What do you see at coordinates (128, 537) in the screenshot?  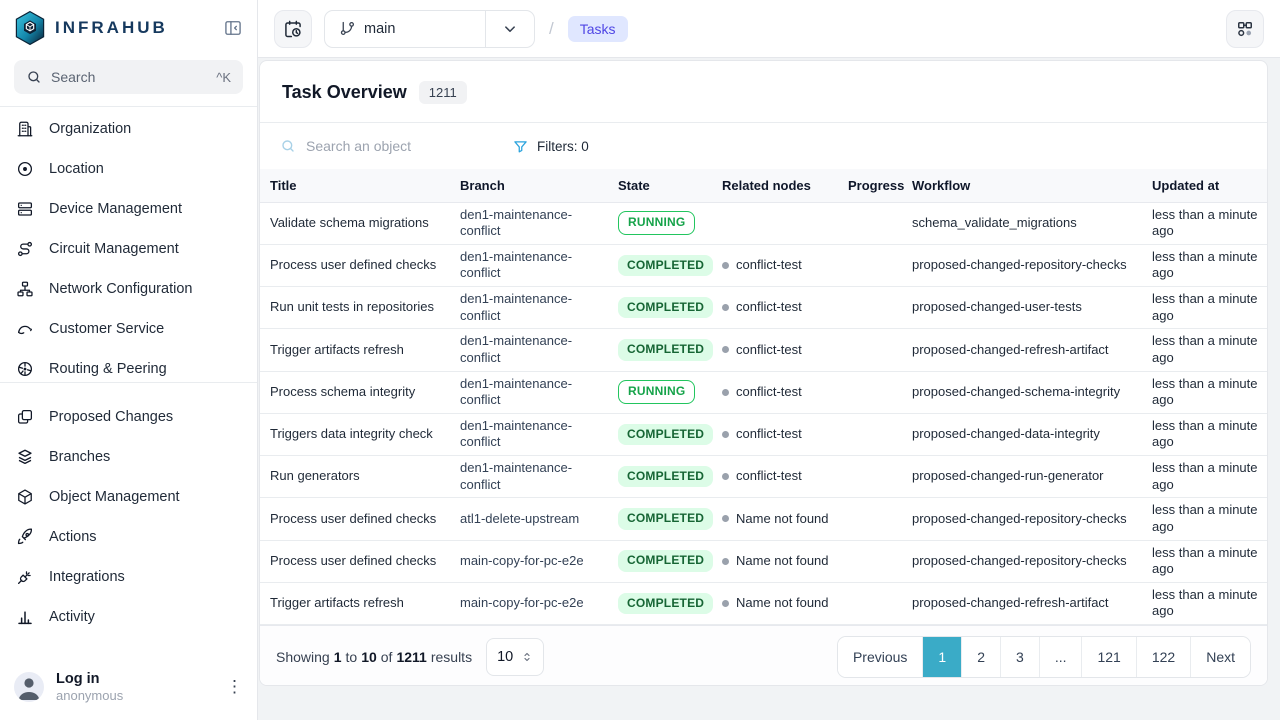 I see `sidebar-item-actions: Actions` at bounding box center [128, 537].